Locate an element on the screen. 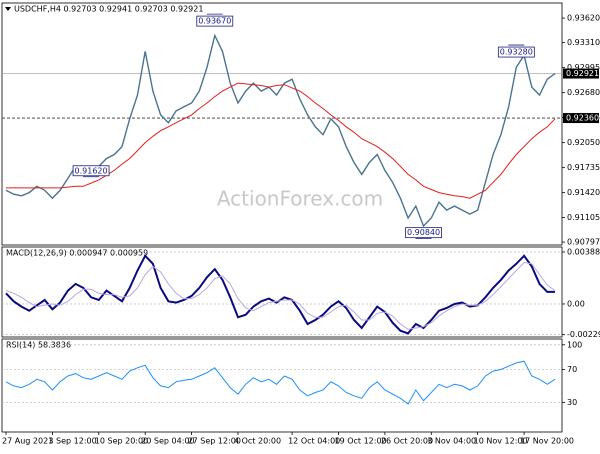 The width and height of the screenshot is (600, 454). y-tick-label: 70 is located at coordinates (572, 369).